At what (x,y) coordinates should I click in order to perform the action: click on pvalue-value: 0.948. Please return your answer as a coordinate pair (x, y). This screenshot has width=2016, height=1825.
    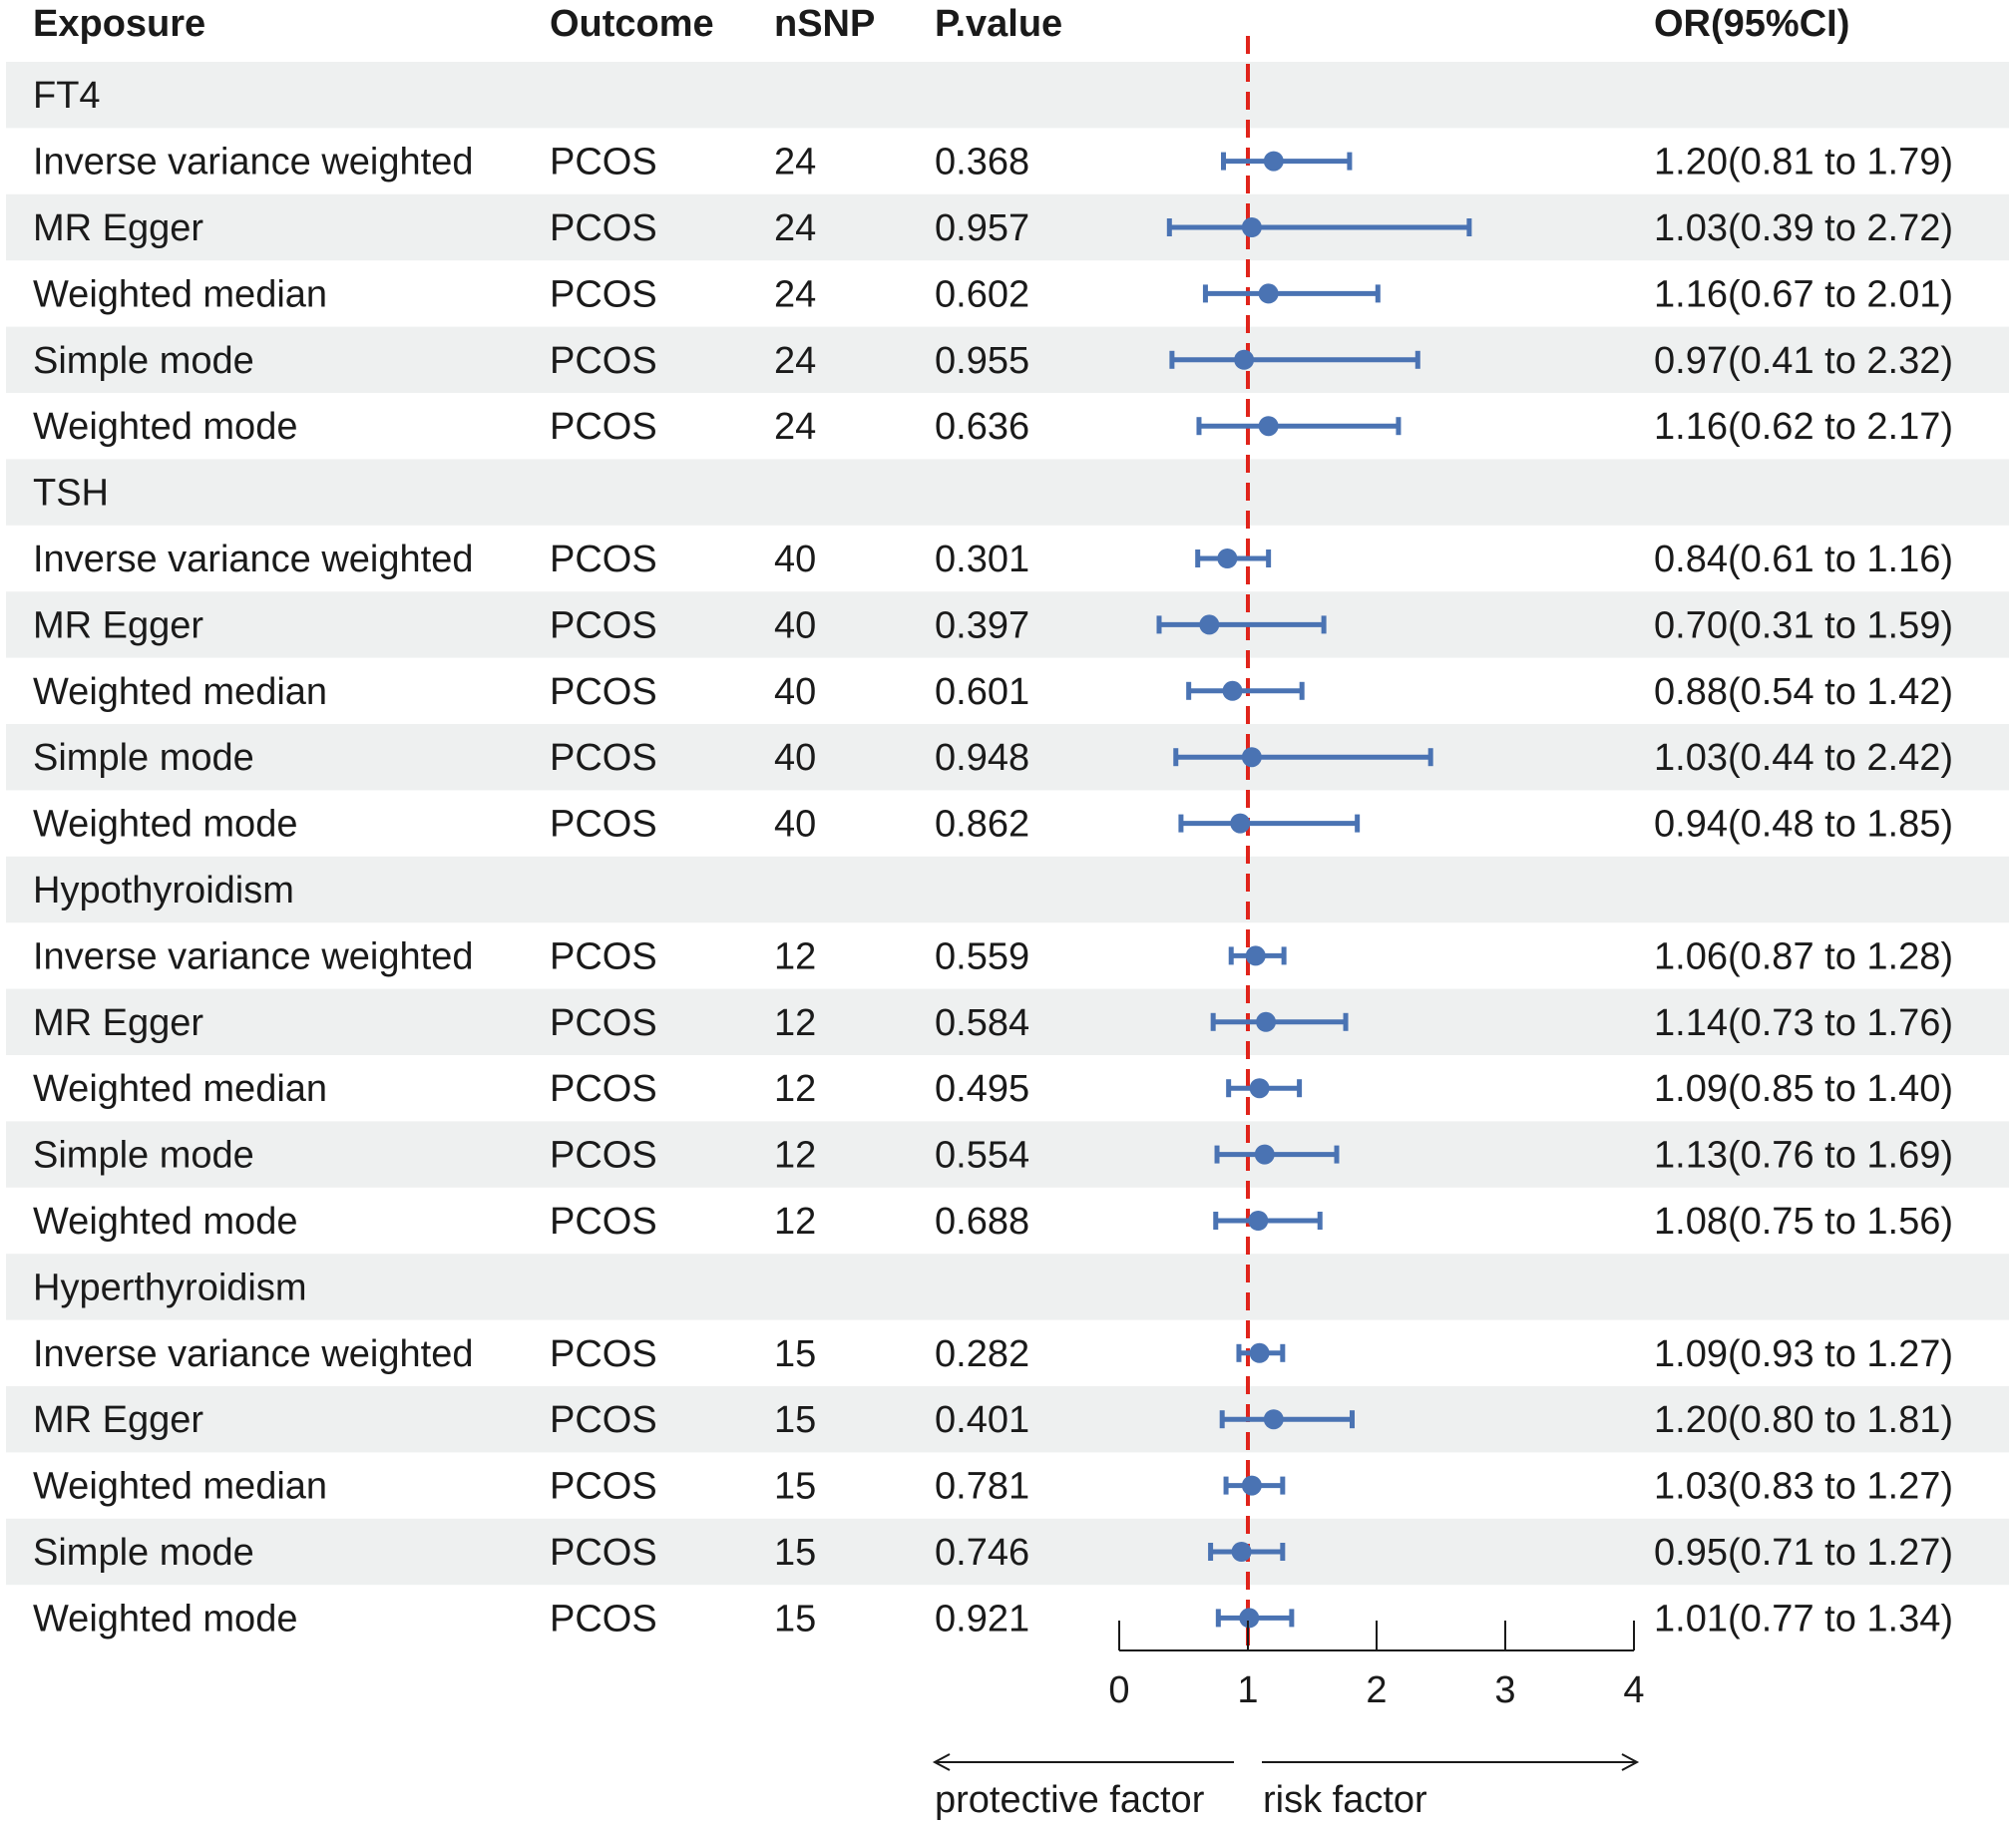
    Looking at the image, I should click on (982, 758).